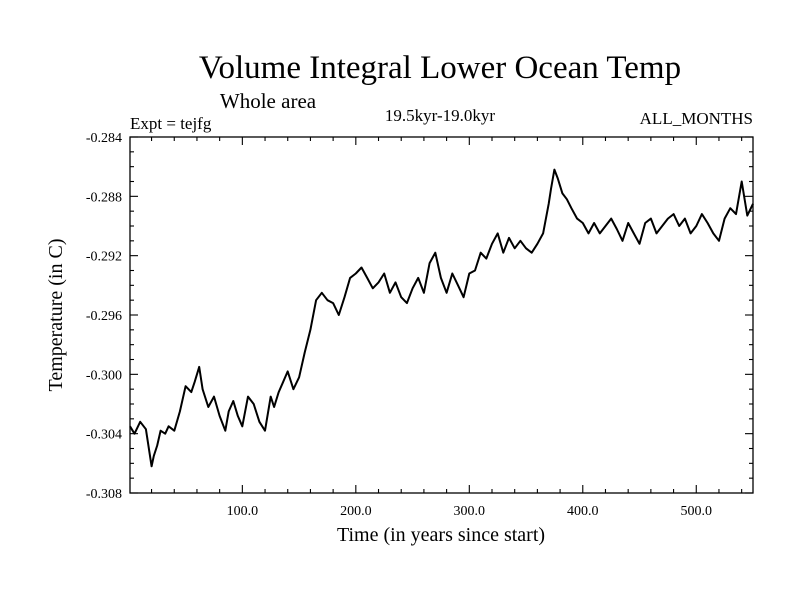 This screenshot has width=800, height=600. I want to click on y-tick-label: -0.308, so click(104, 494).